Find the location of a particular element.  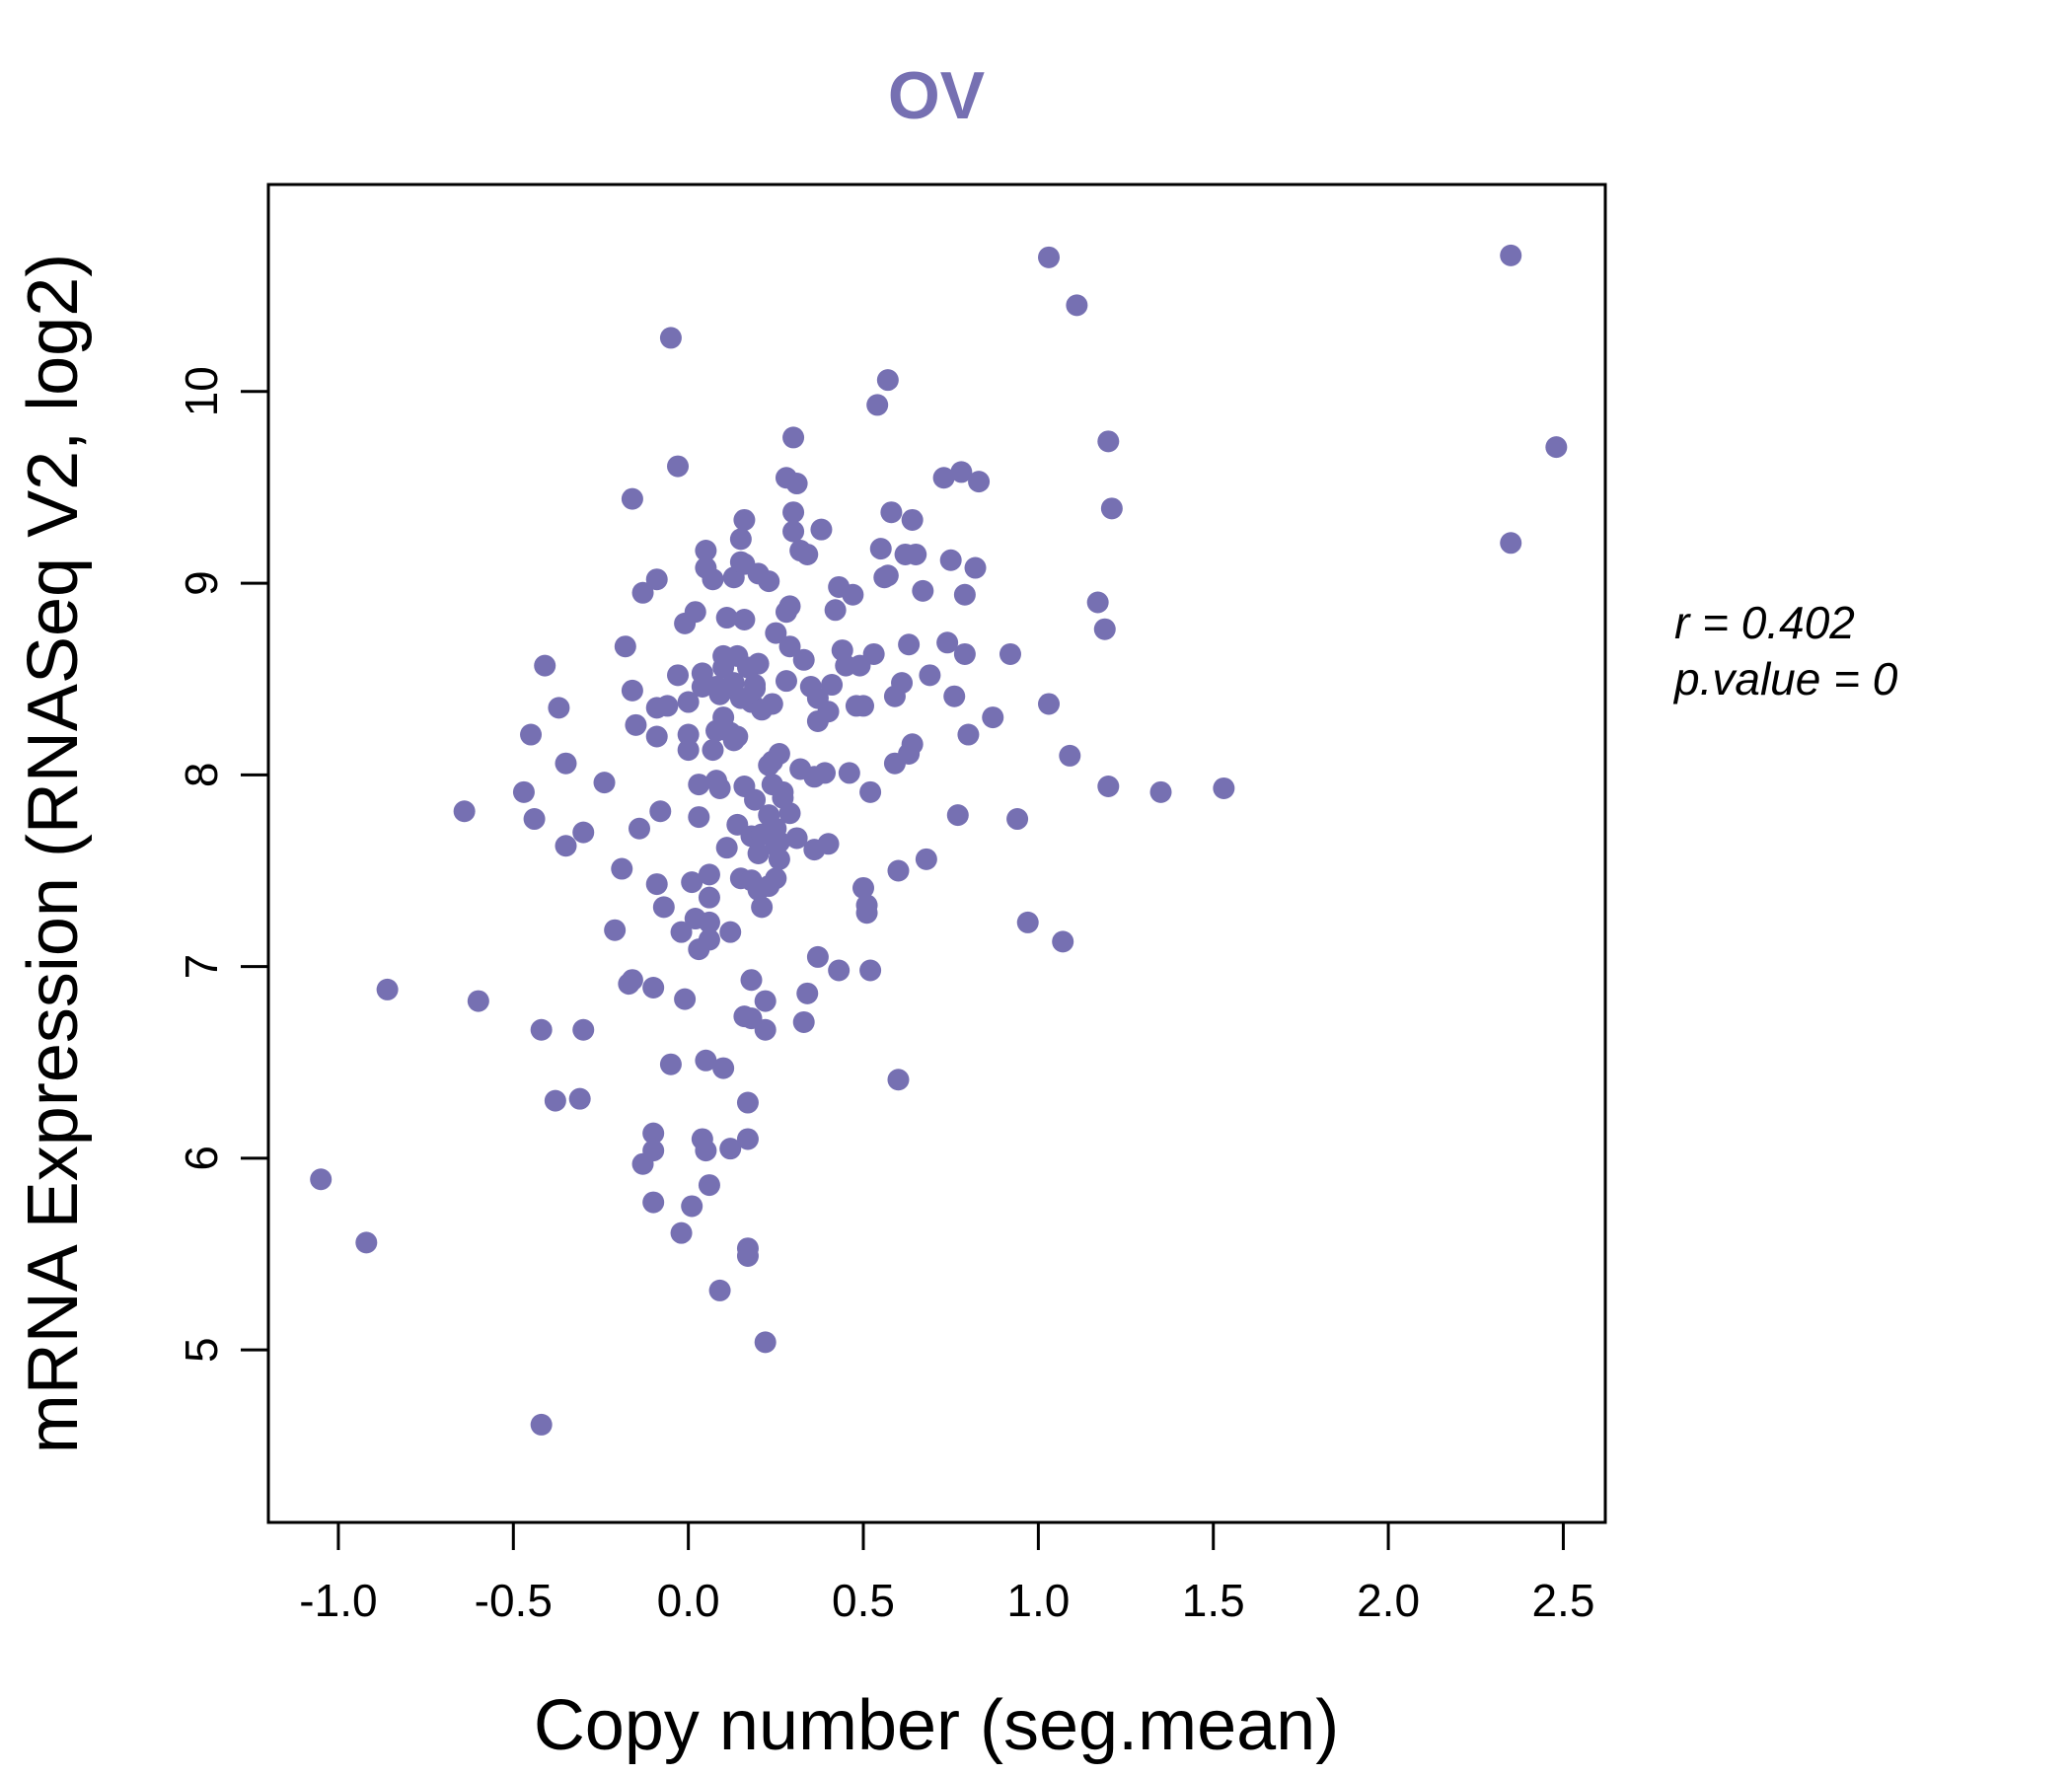

y-tick-label: 6 is located at coordinates (202, 1158).